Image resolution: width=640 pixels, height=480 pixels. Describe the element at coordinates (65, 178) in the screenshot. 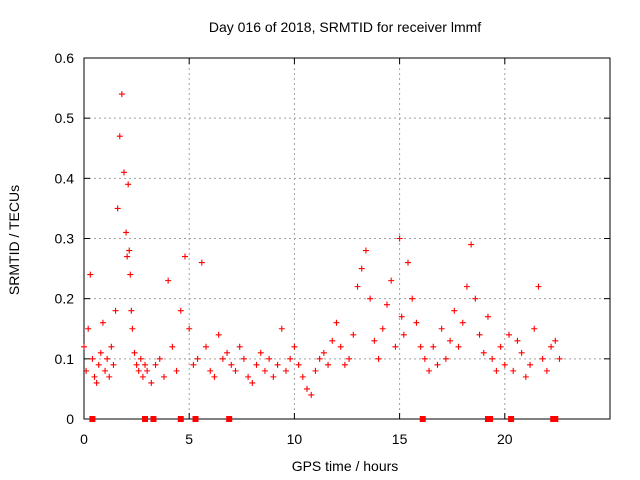

I see `y-tick-label: 0.4` at that location.